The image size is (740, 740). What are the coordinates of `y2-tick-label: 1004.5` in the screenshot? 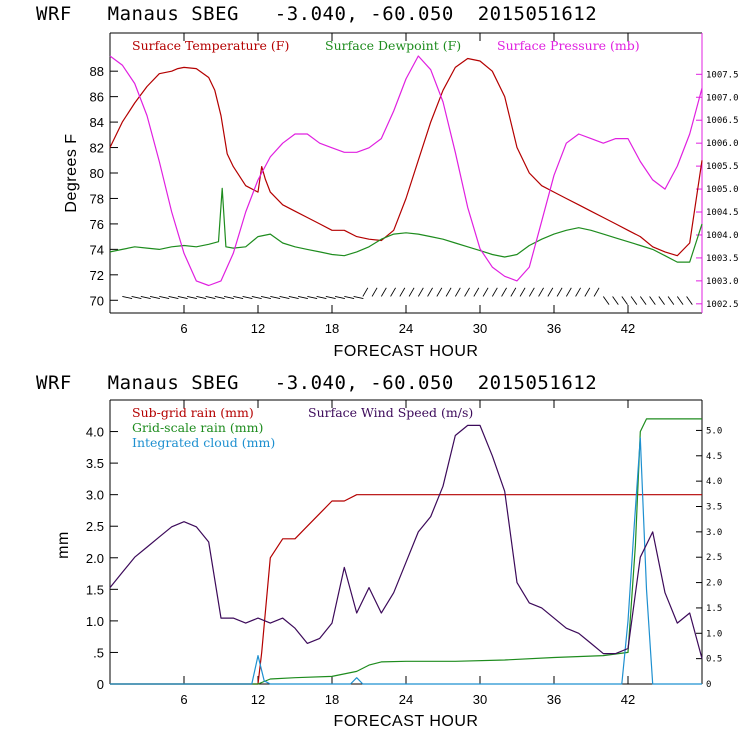 It's located at (722, 213).